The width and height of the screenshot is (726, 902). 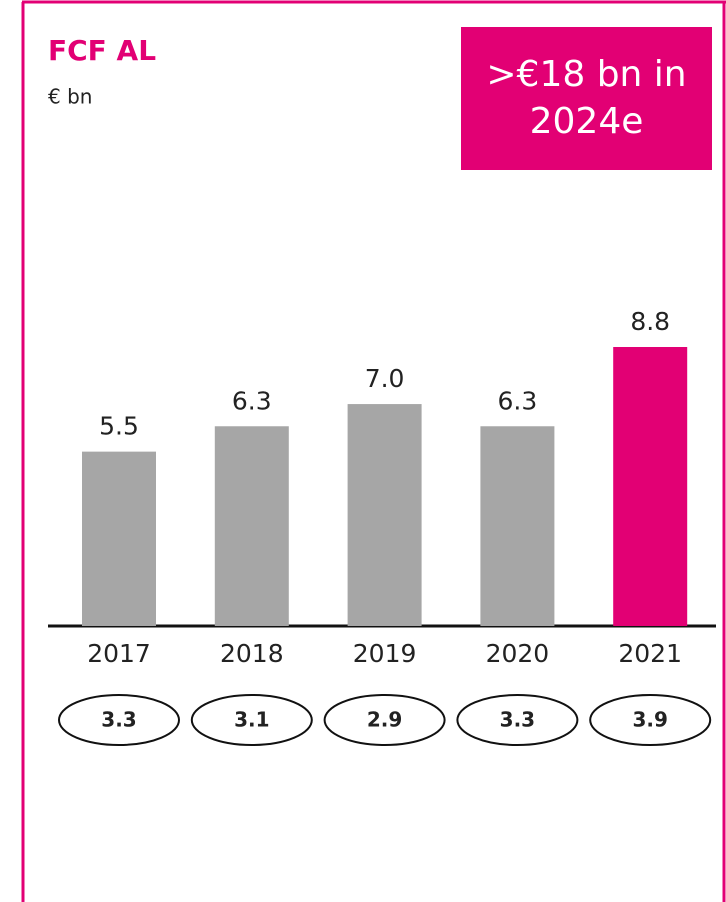 I want to click on annotation-box: >€18 bn in 2024e, so click(x=586, y=98).